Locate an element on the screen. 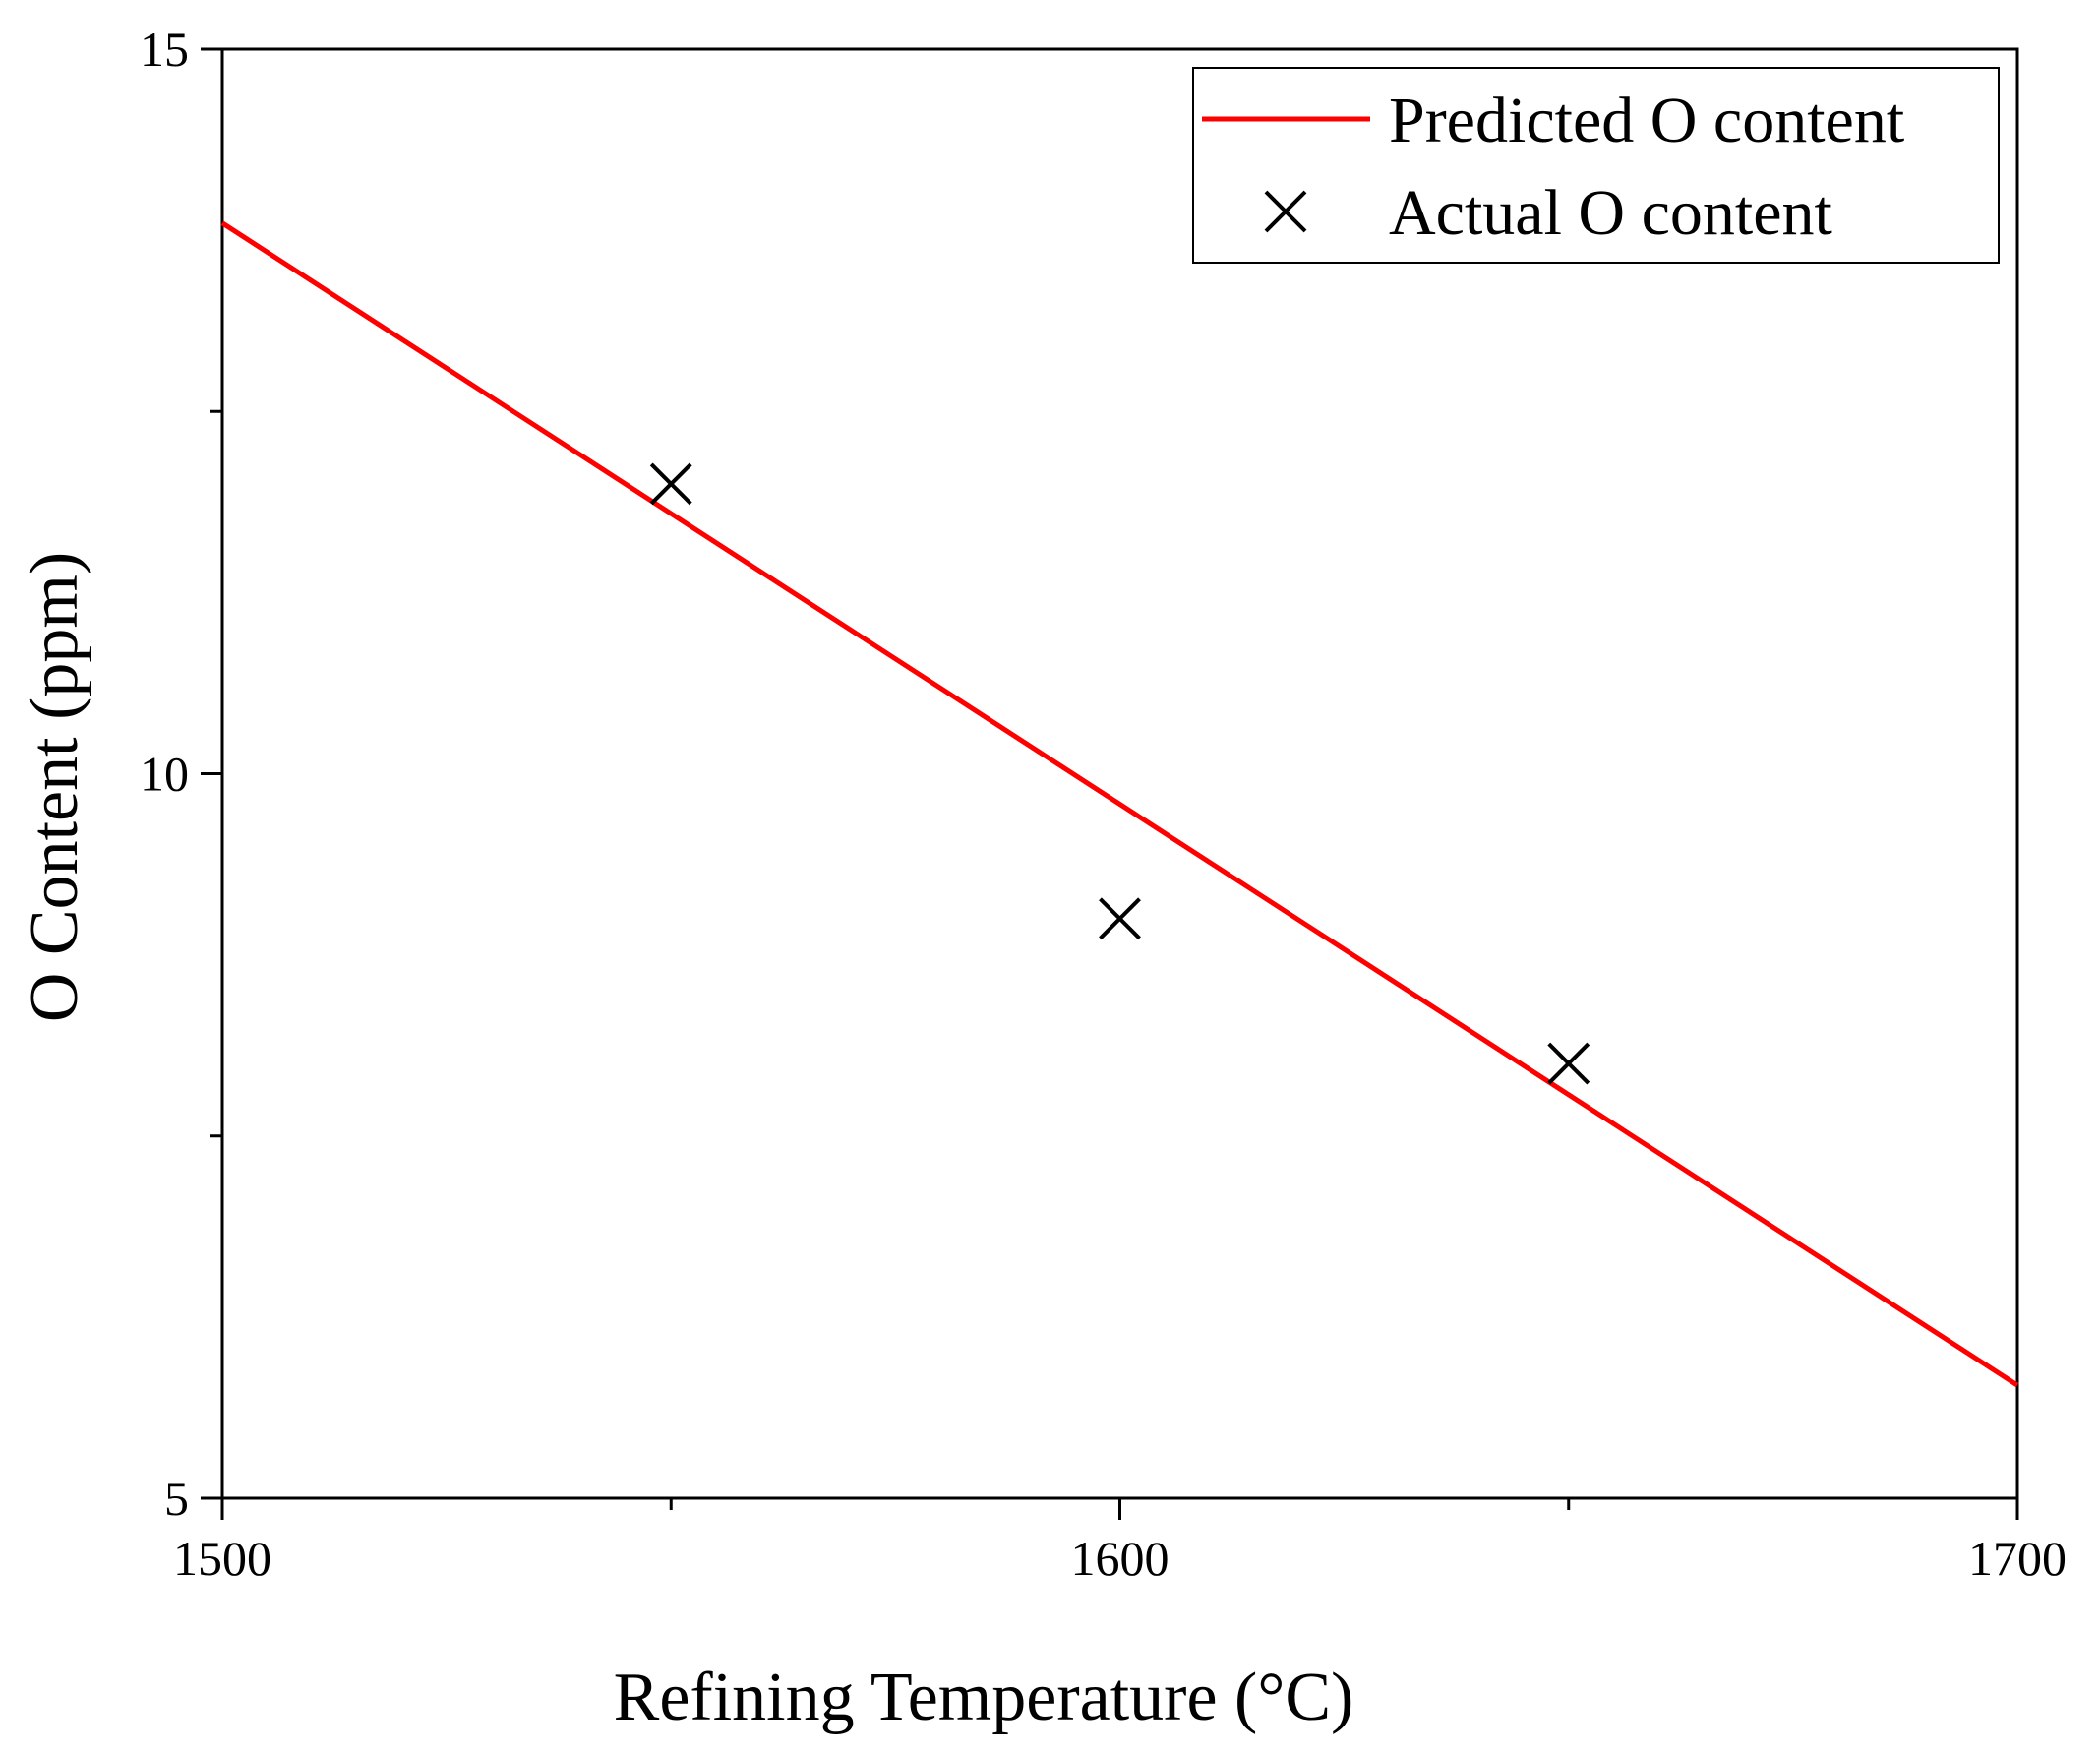 This screenshot has width=2100, height=1756. x-tick-label: 1700 is located at coordinates (2017, 1558).